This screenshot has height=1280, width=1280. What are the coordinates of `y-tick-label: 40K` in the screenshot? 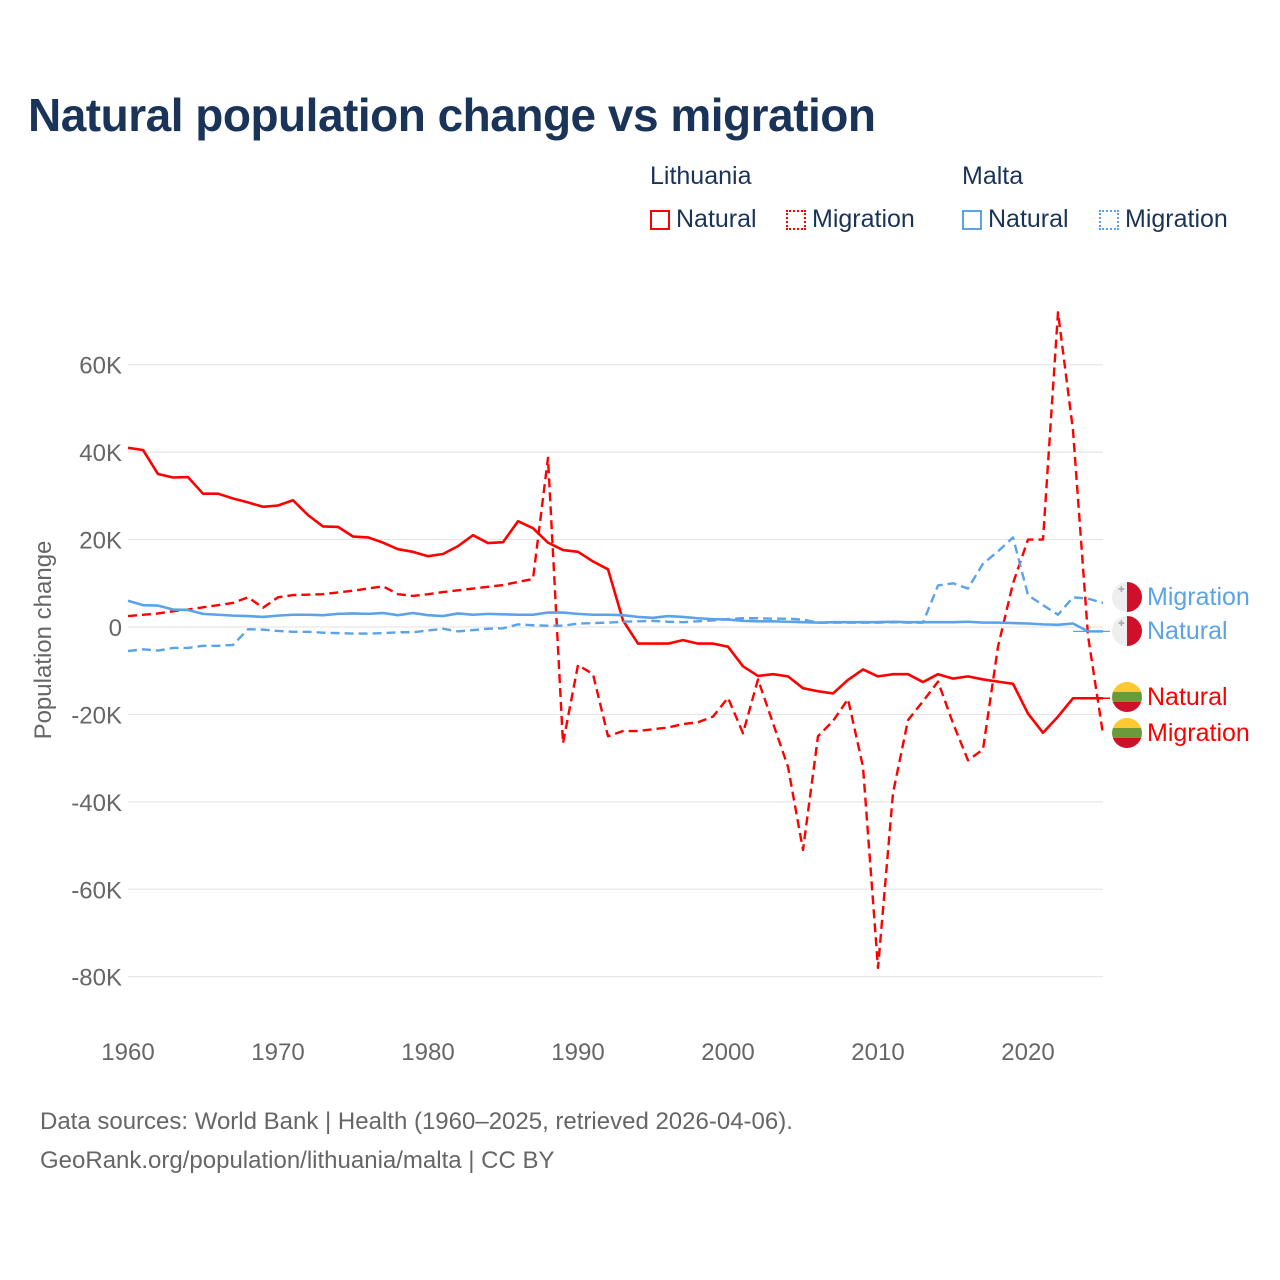 It's located at (100, 453).